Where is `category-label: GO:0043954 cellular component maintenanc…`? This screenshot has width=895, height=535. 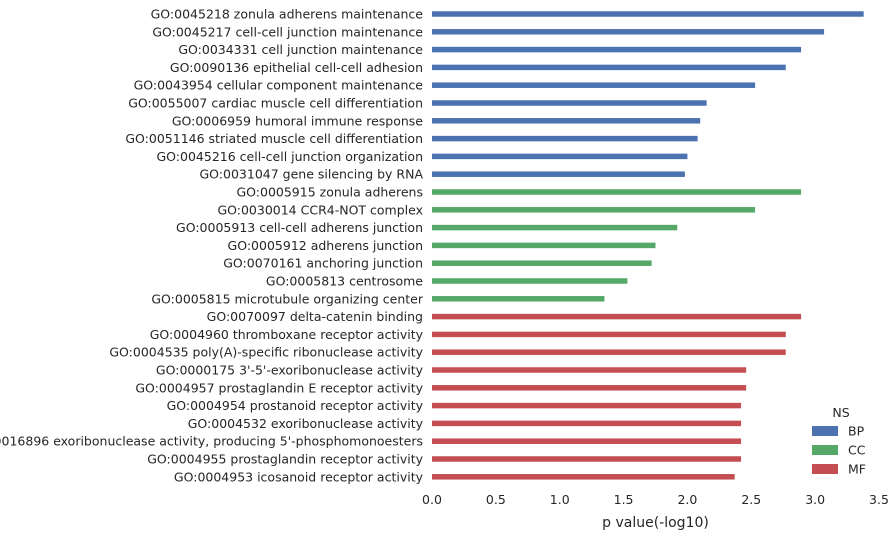 category-label: GO:0043954 cellular component maintenanc… is located at coordinates (279, 85).